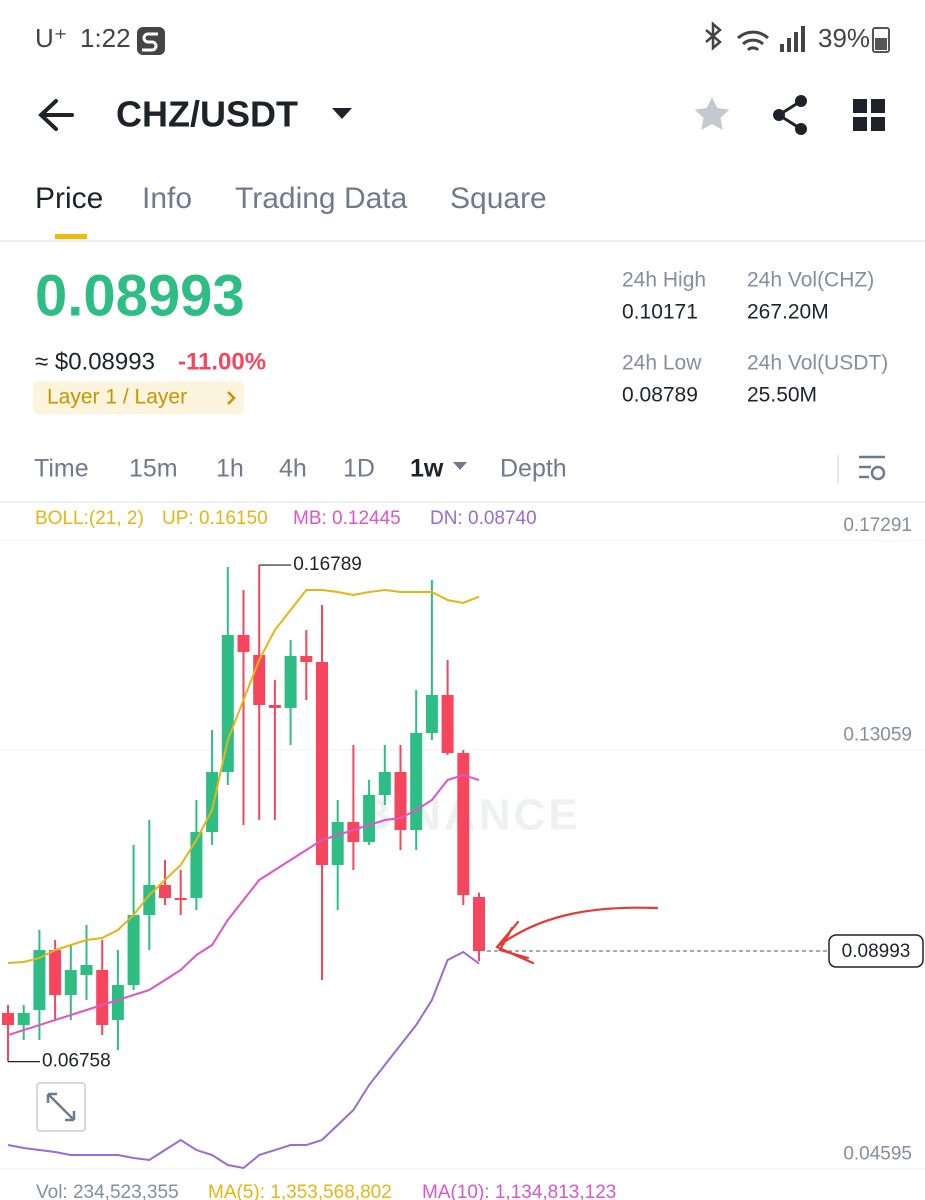  I want to click on legend-entry: MB: 0.12445, so click(347, 518).